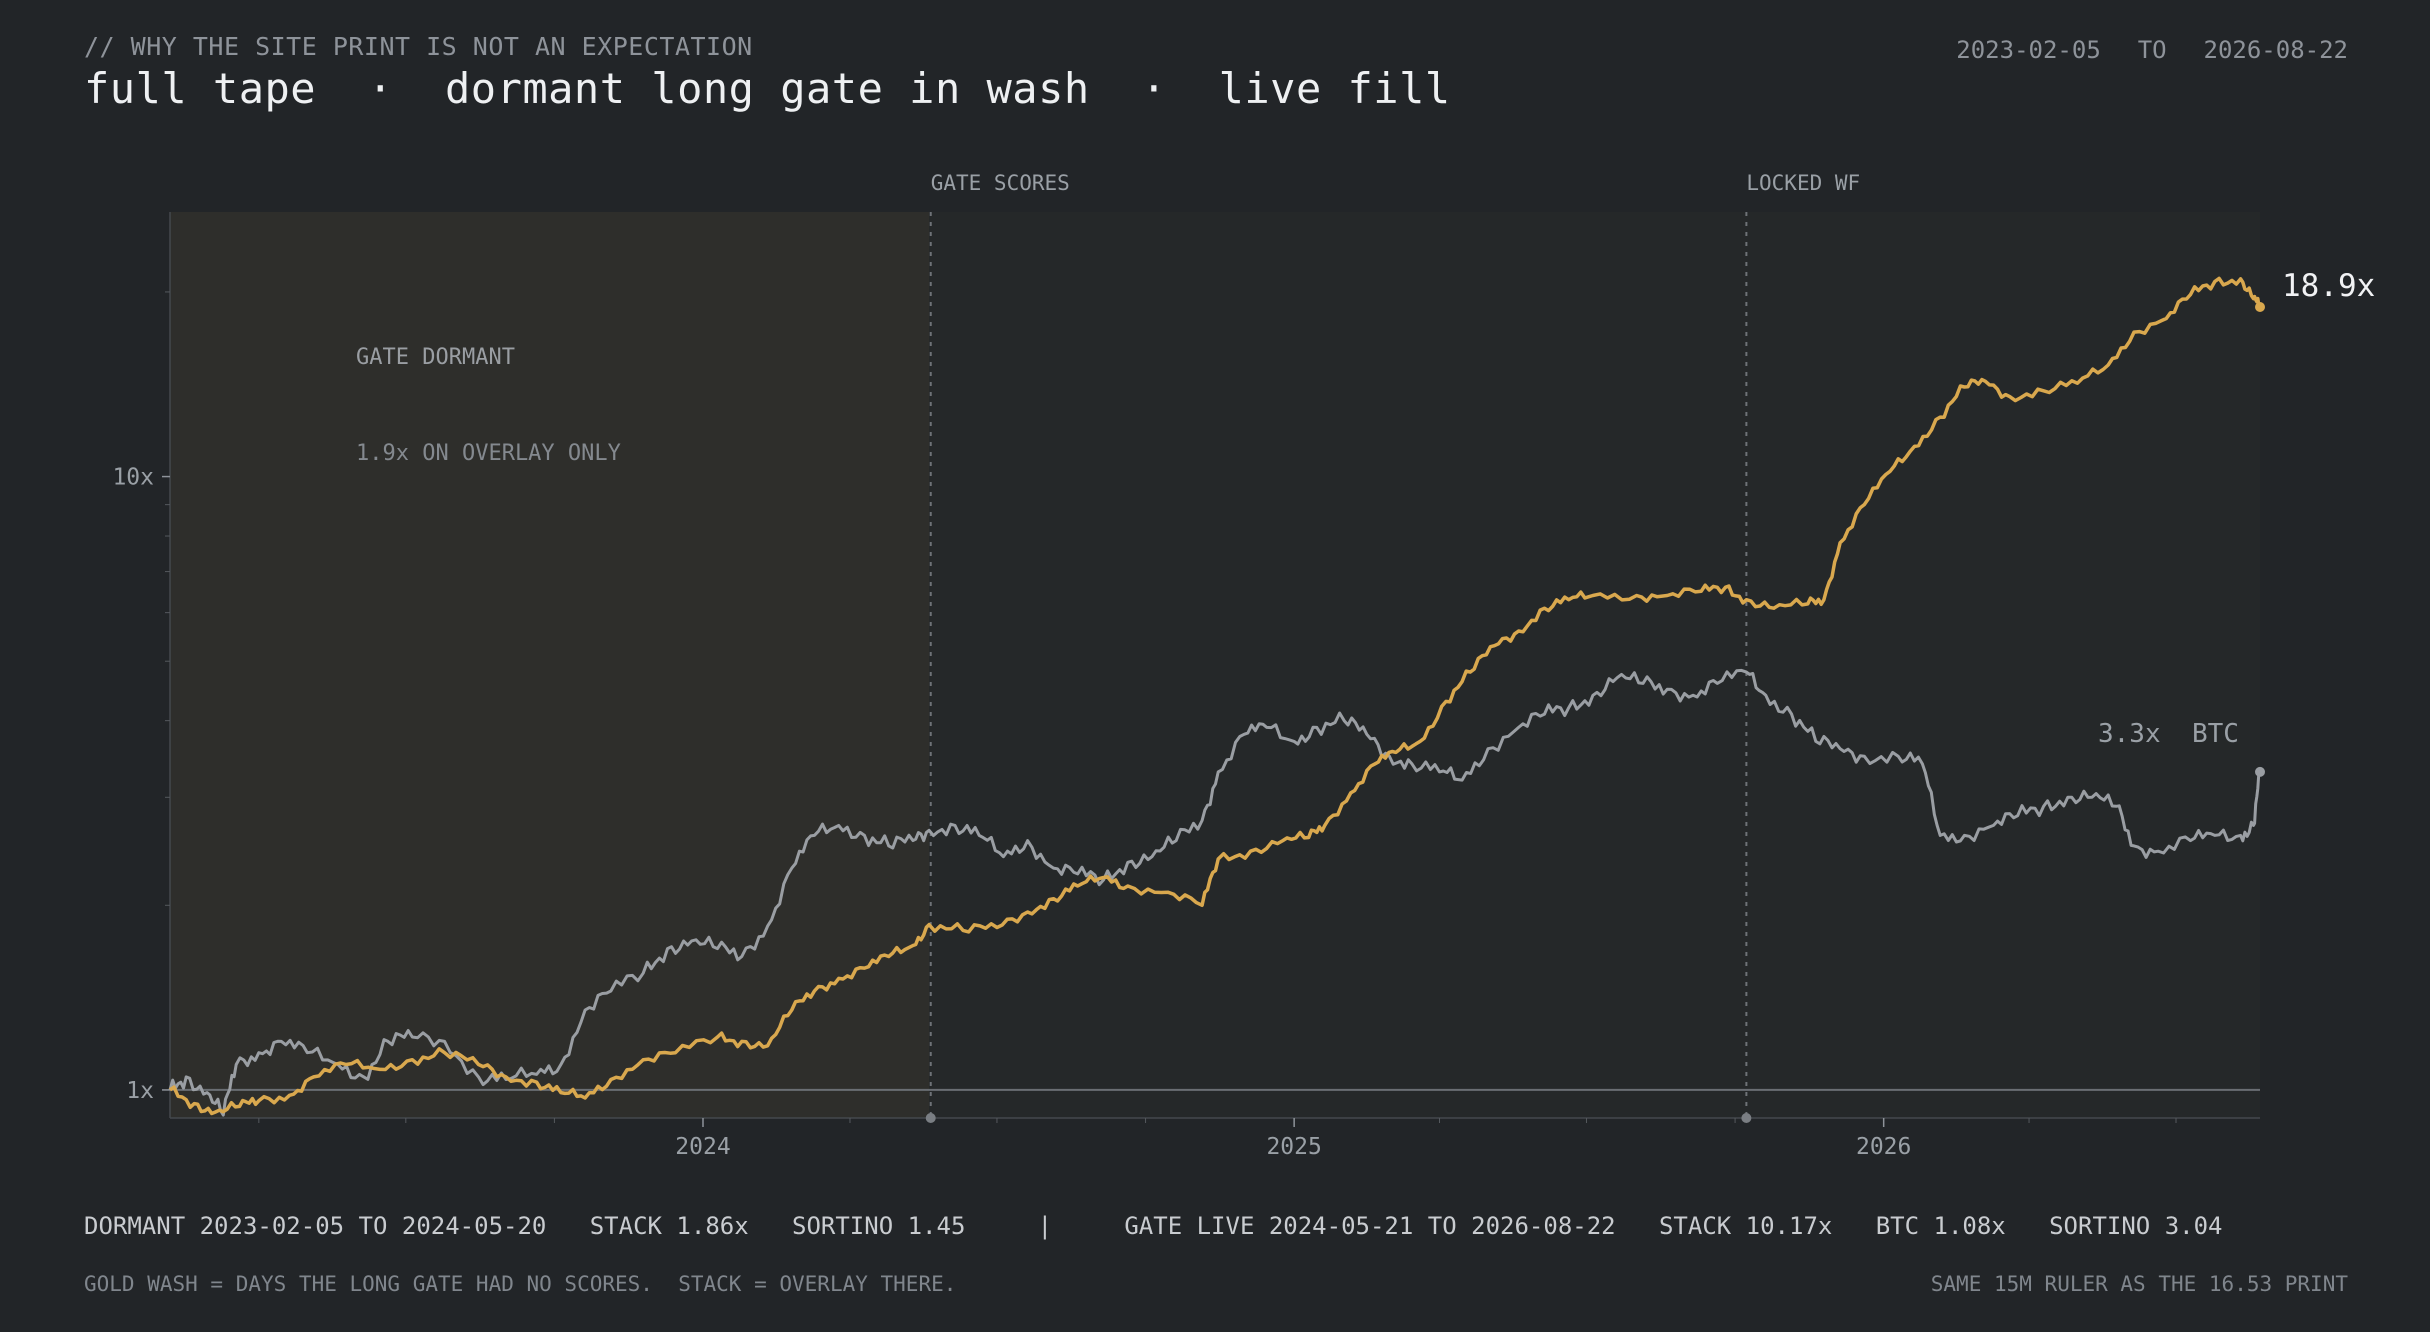  What do you see at coordinates (2028, 50) in the screenshot?
I see `date-range-start: 2023-02-05` at bounding box center [2028, 50].